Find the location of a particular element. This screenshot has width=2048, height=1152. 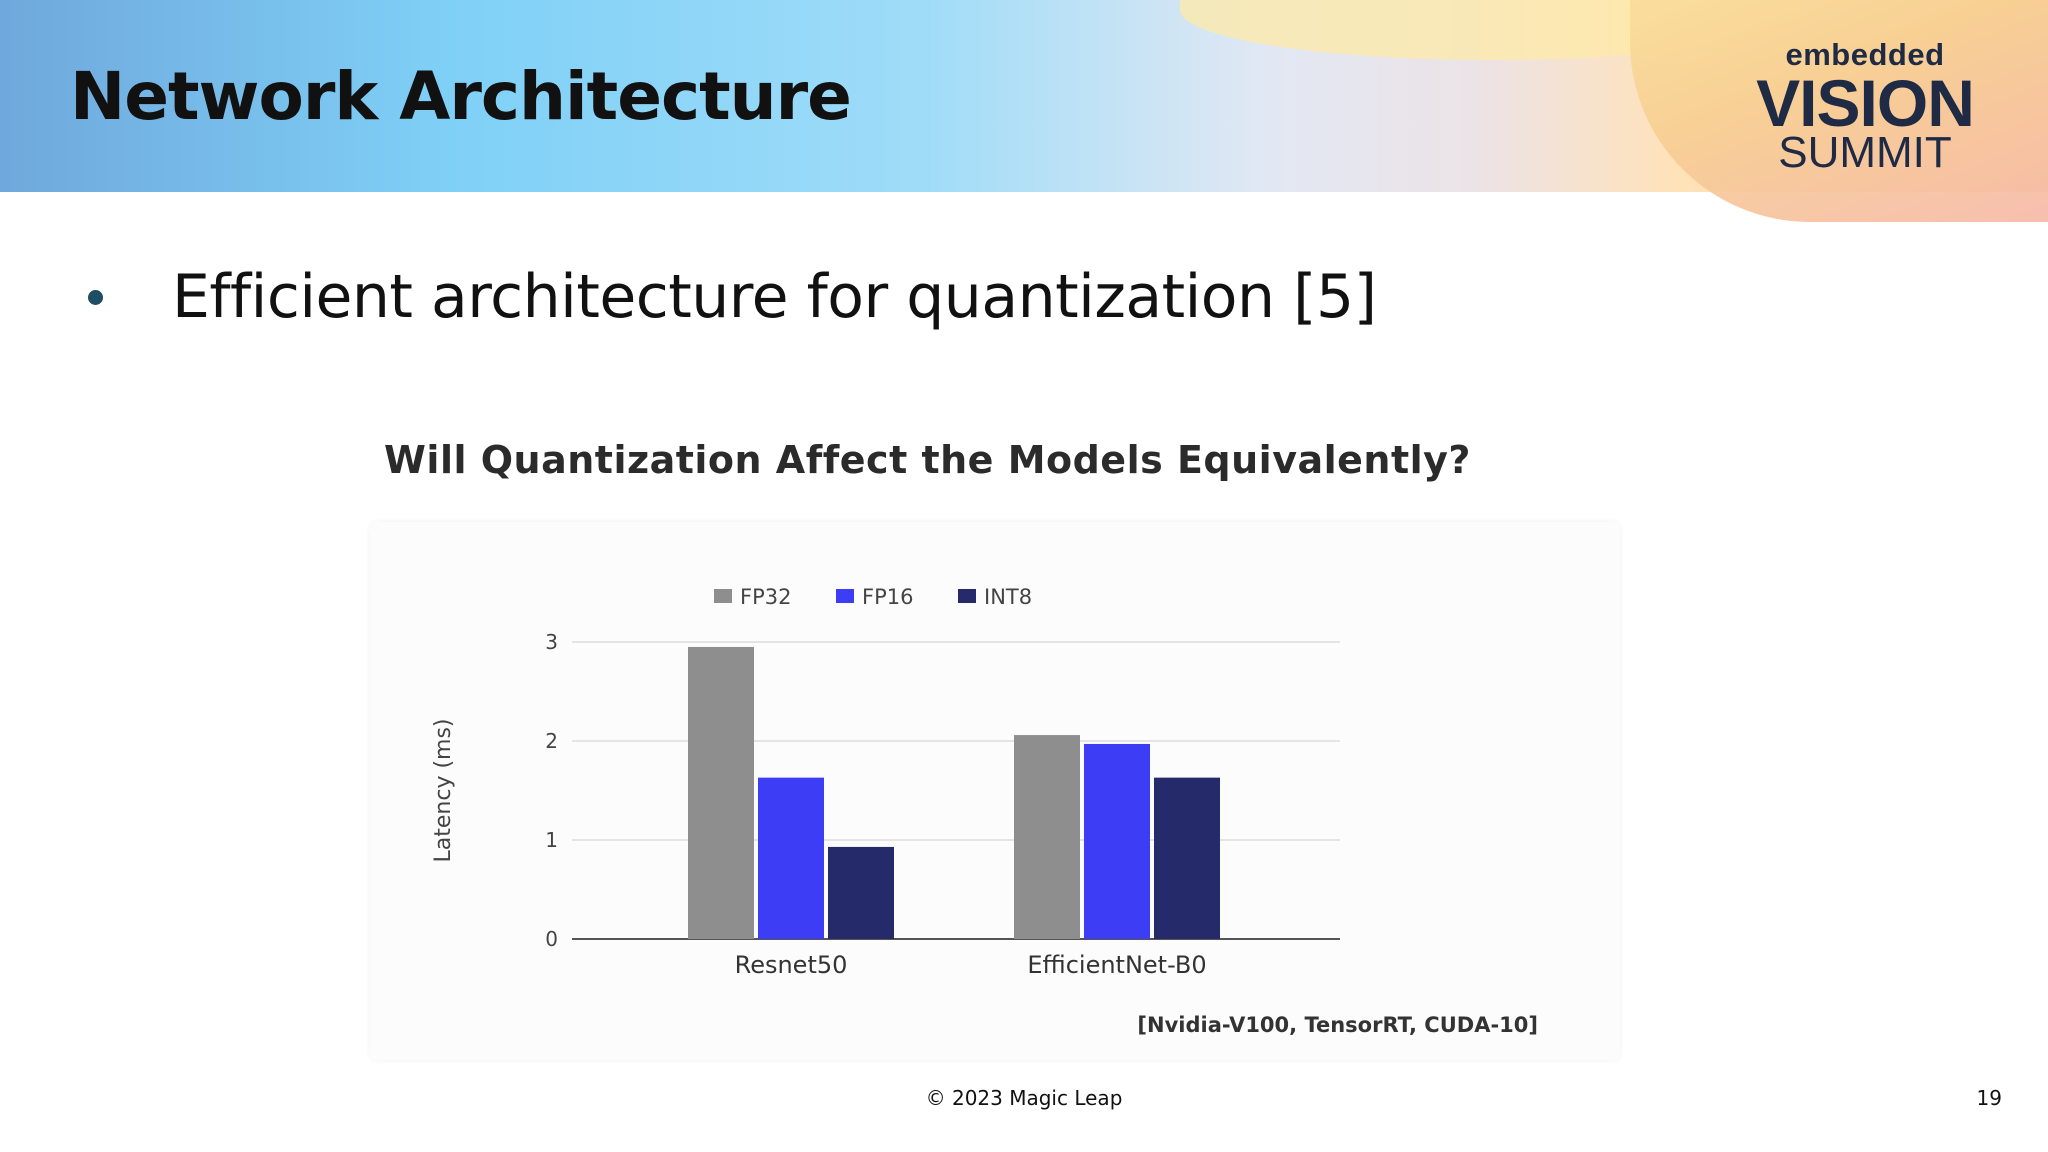

bullet-dot-icon is located at coordinates (95, 297).